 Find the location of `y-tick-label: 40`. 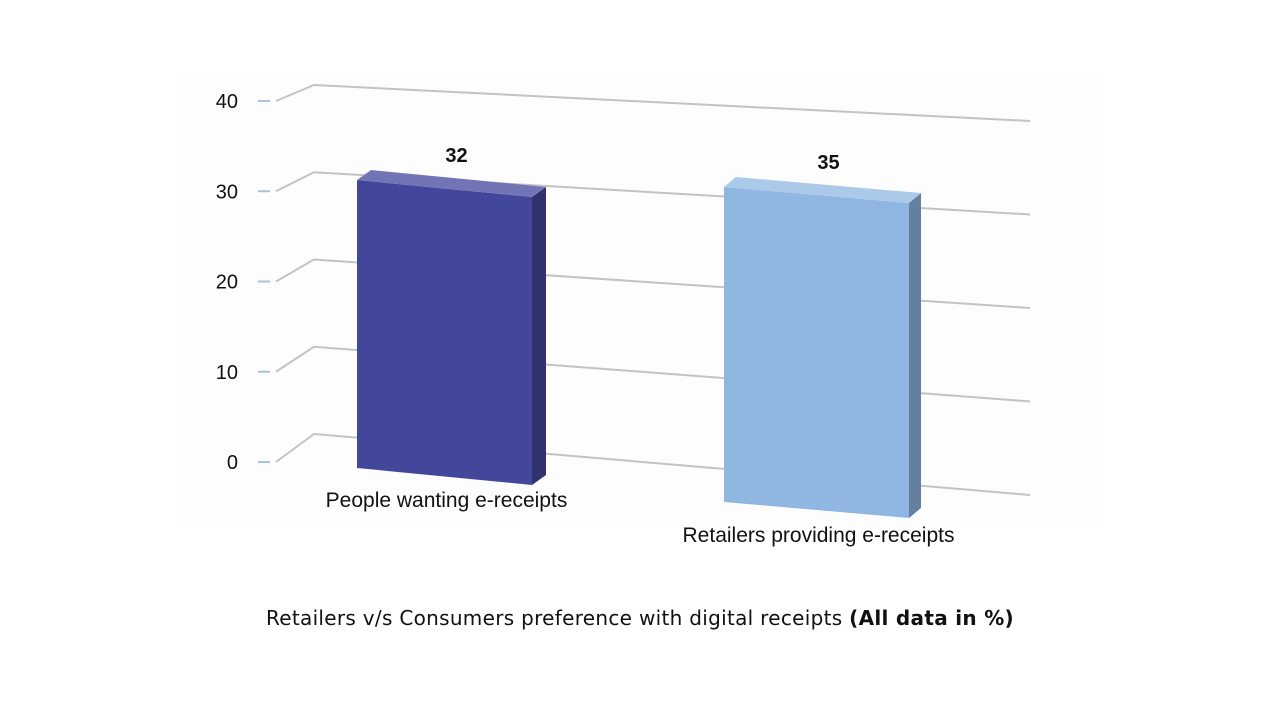

y-tick-label: 40 is located at coordinates (227, 102).